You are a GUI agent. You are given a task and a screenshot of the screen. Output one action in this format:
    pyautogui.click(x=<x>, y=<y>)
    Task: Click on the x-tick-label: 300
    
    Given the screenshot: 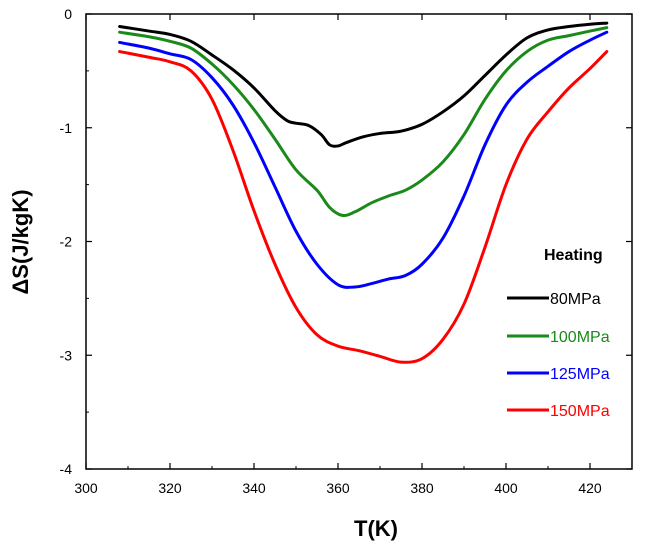 What is the action you would take?
    pyautogui.click(x=86, y=488)
    